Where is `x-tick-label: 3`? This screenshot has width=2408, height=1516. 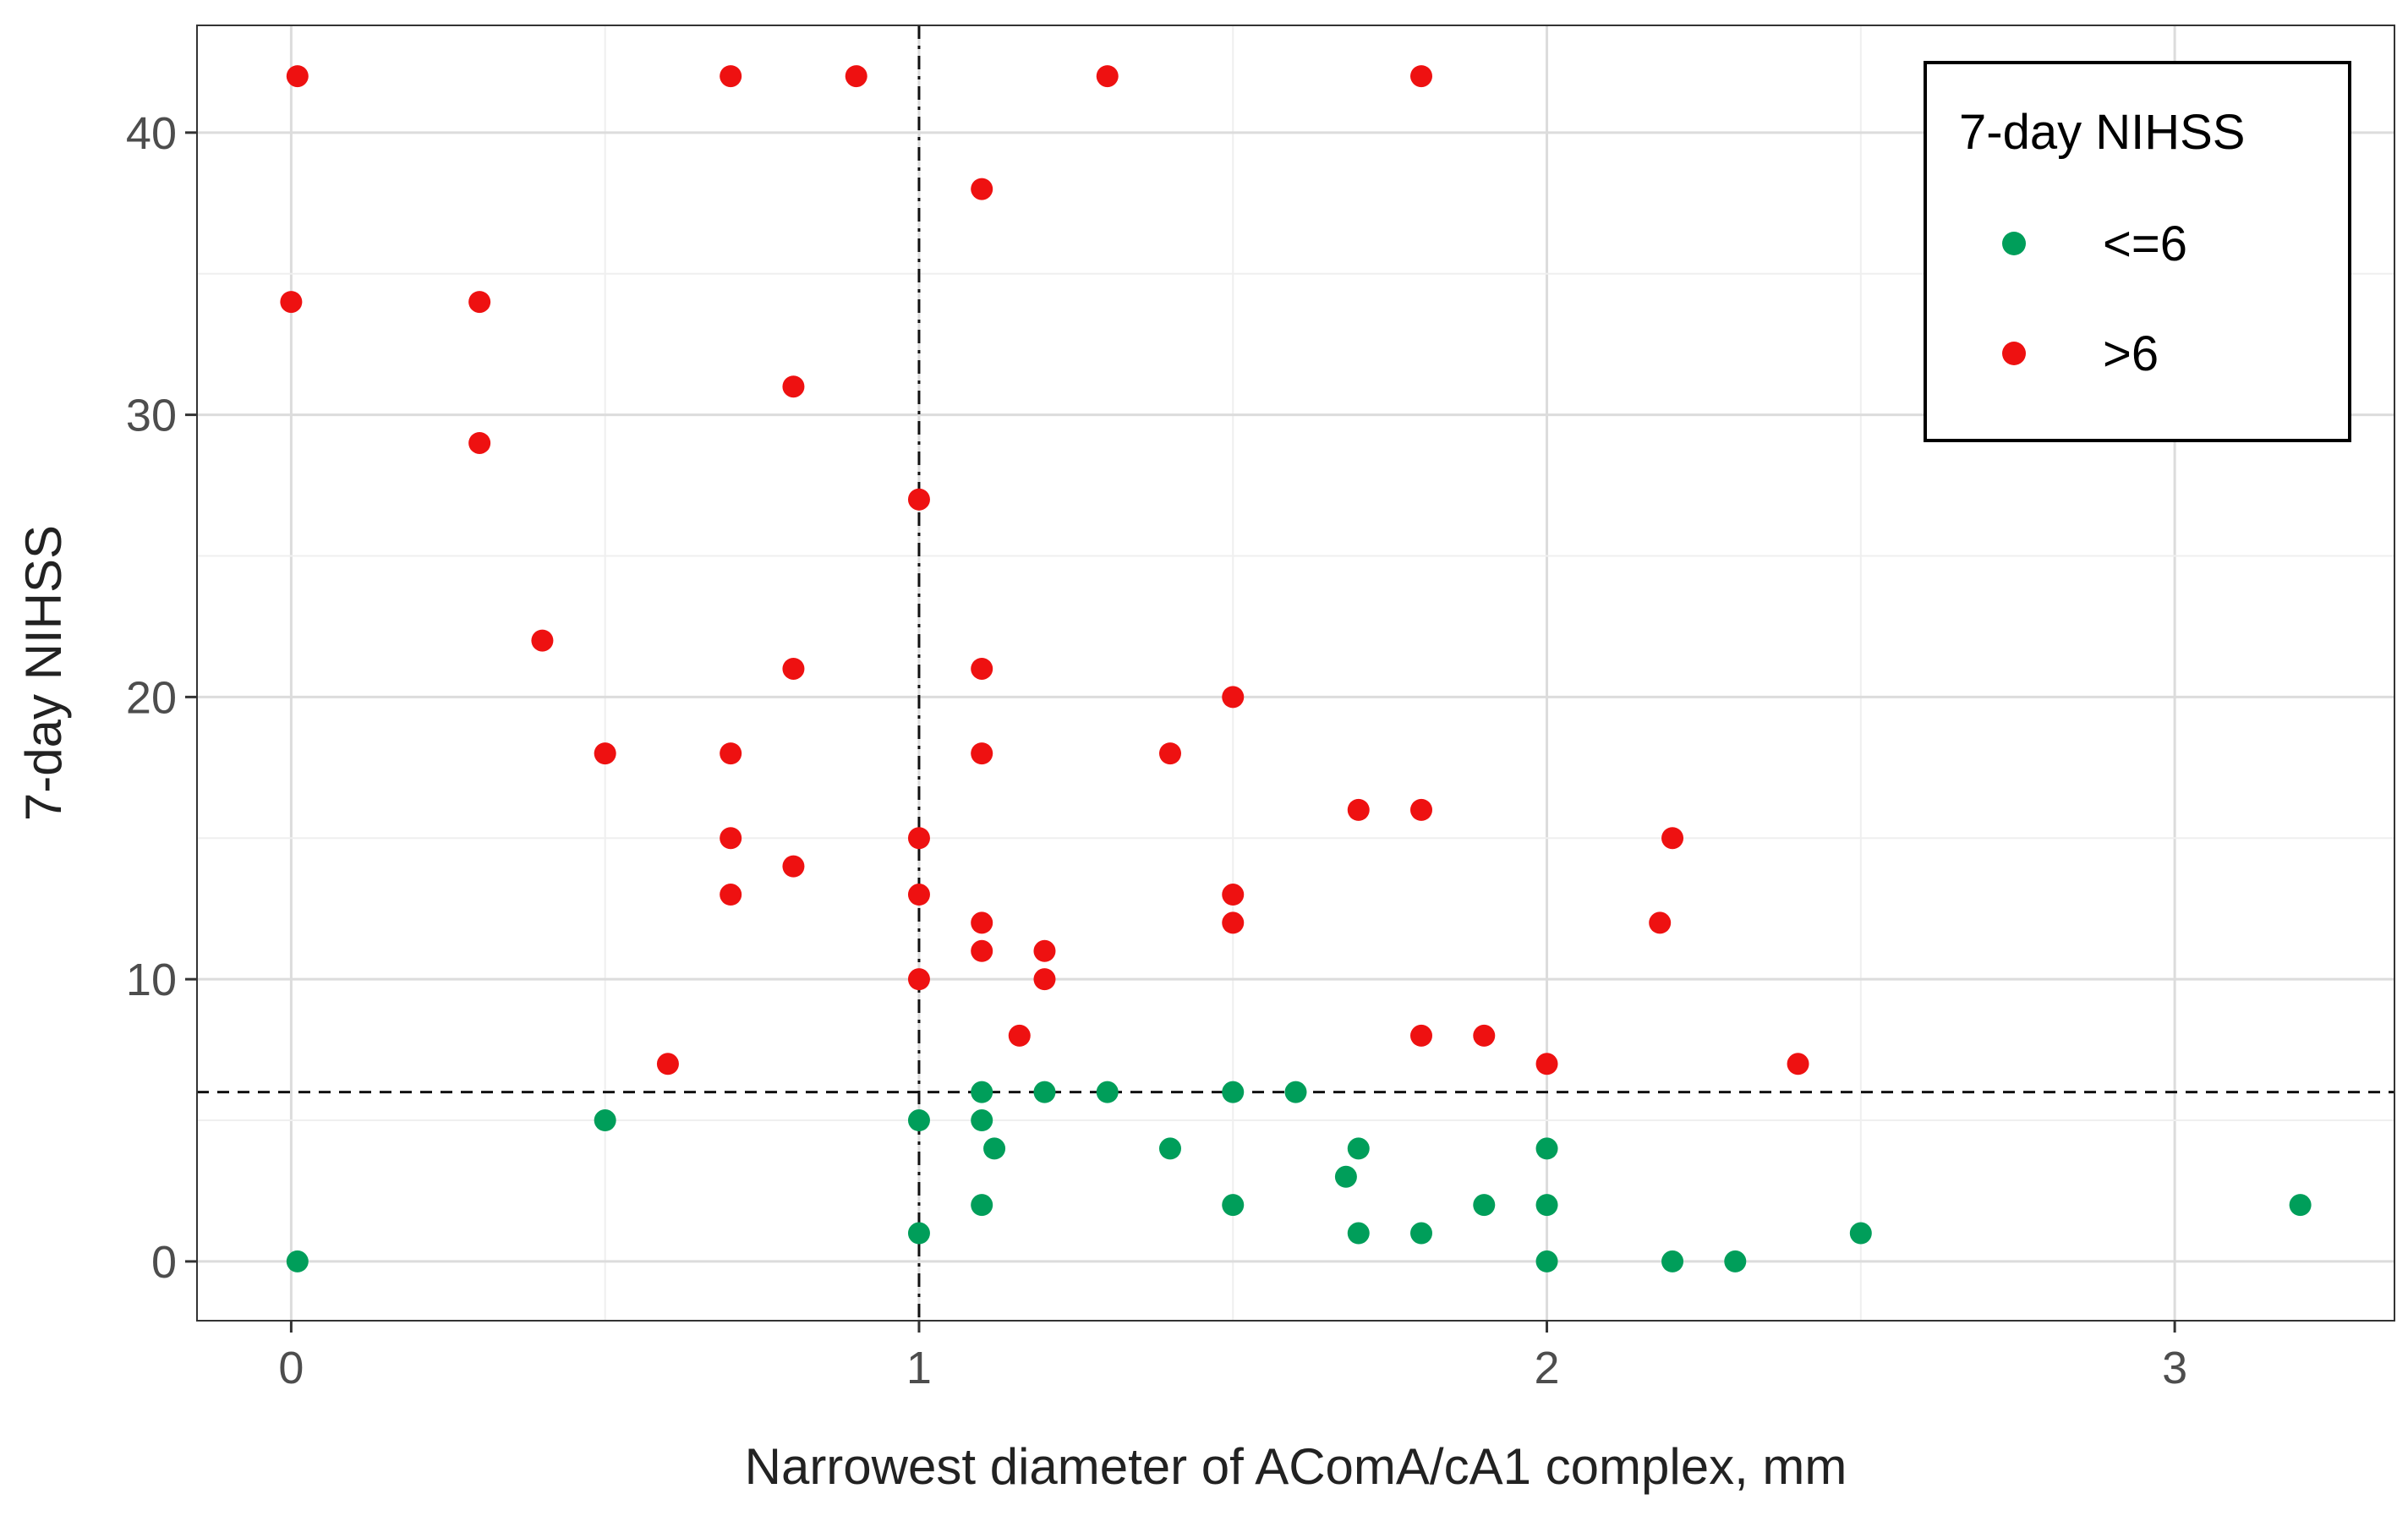
x-tick-label: 3 is located at coordinates (2174, 1368).